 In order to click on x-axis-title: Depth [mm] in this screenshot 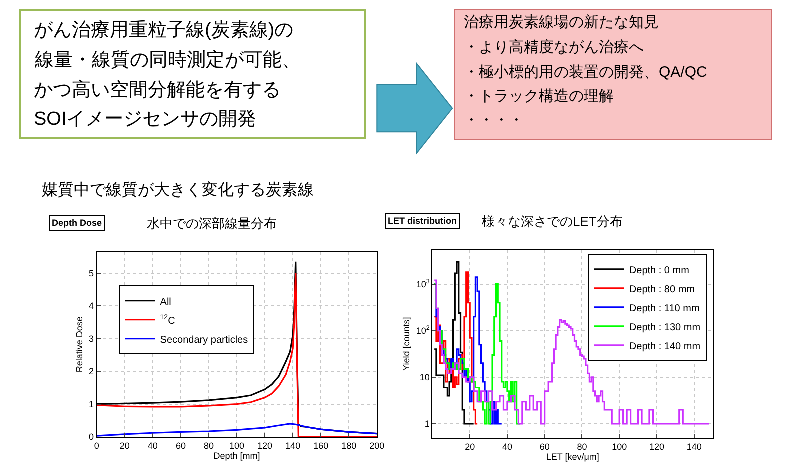, I will do `click(237, 455)`.